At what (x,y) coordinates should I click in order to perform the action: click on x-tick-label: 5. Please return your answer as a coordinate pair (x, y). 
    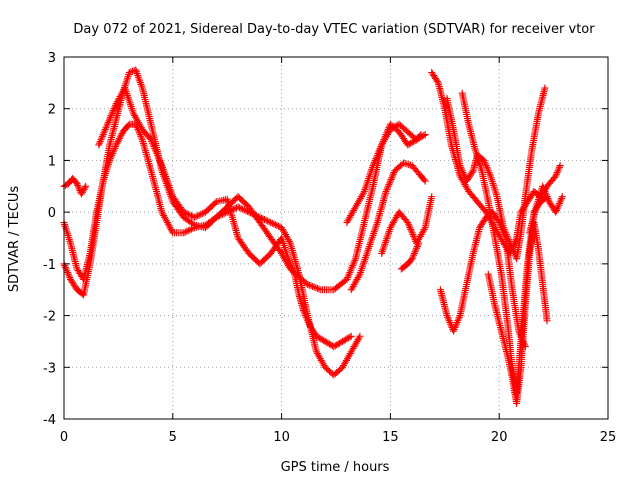
    Looking at the image, I should click on (173, 437).